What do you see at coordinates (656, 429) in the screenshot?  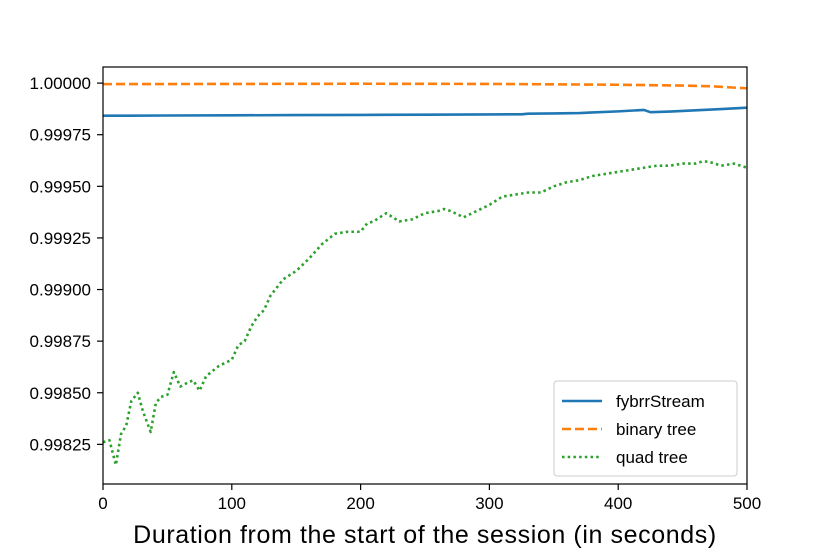 I see `legend-label: binary tree` at bounding box center [656, 429].